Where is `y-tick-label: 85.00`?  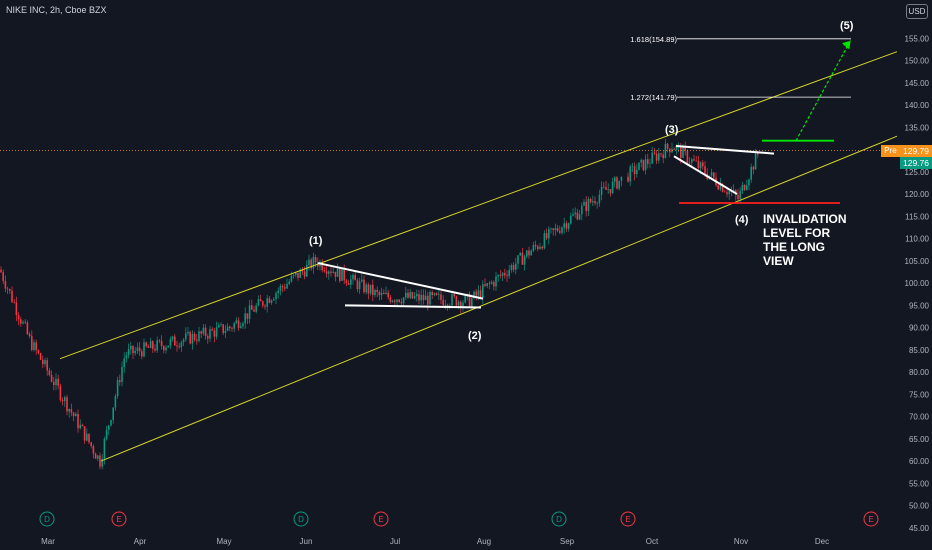 y-tick-label: 85.00 is located at coordinates (919, 350).